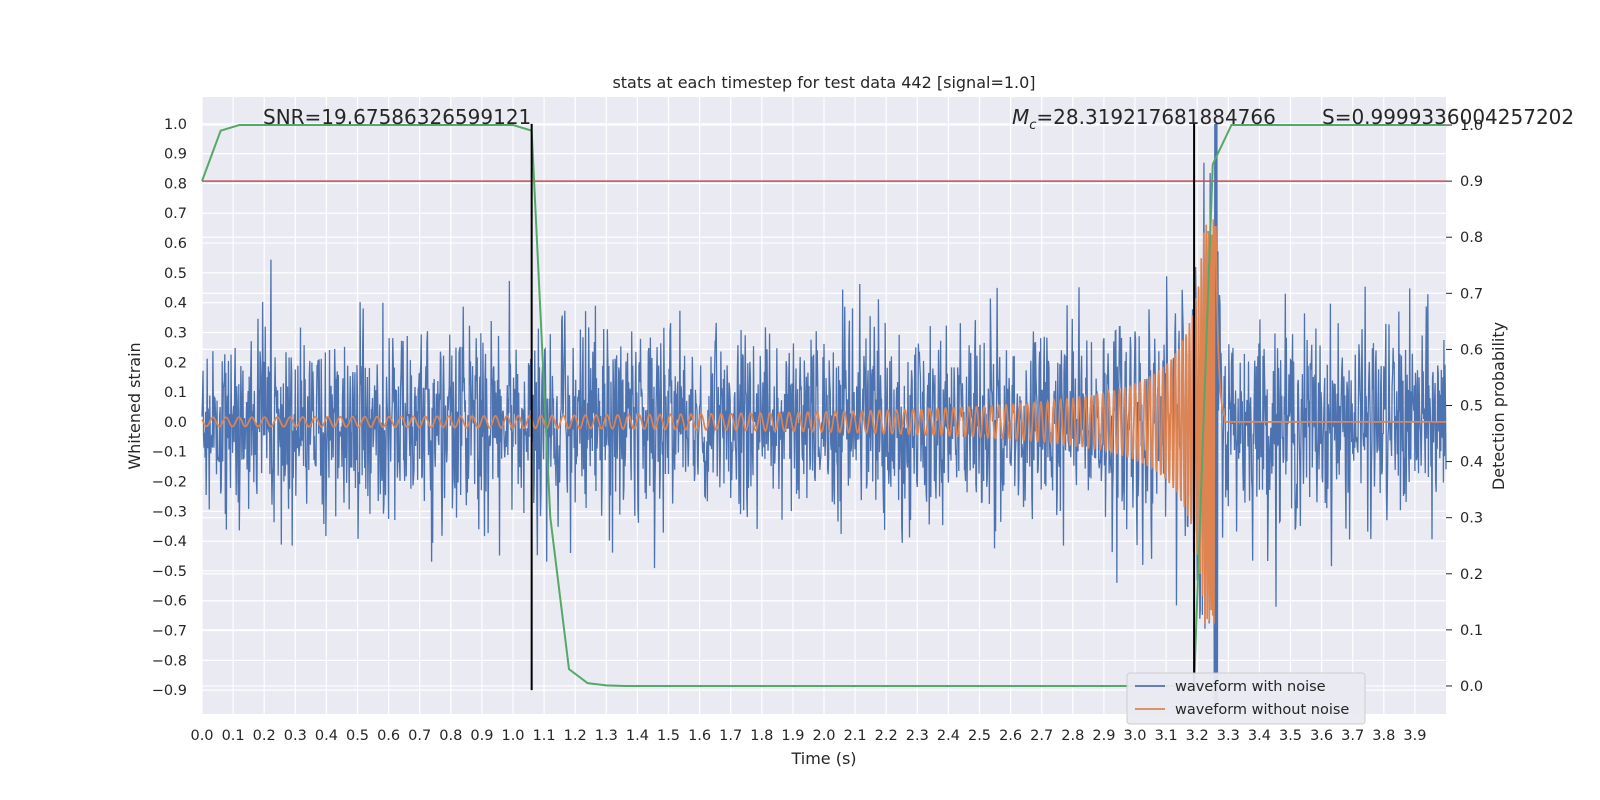  I want to click on y-tick-label: −0.3, so click(169, 512).